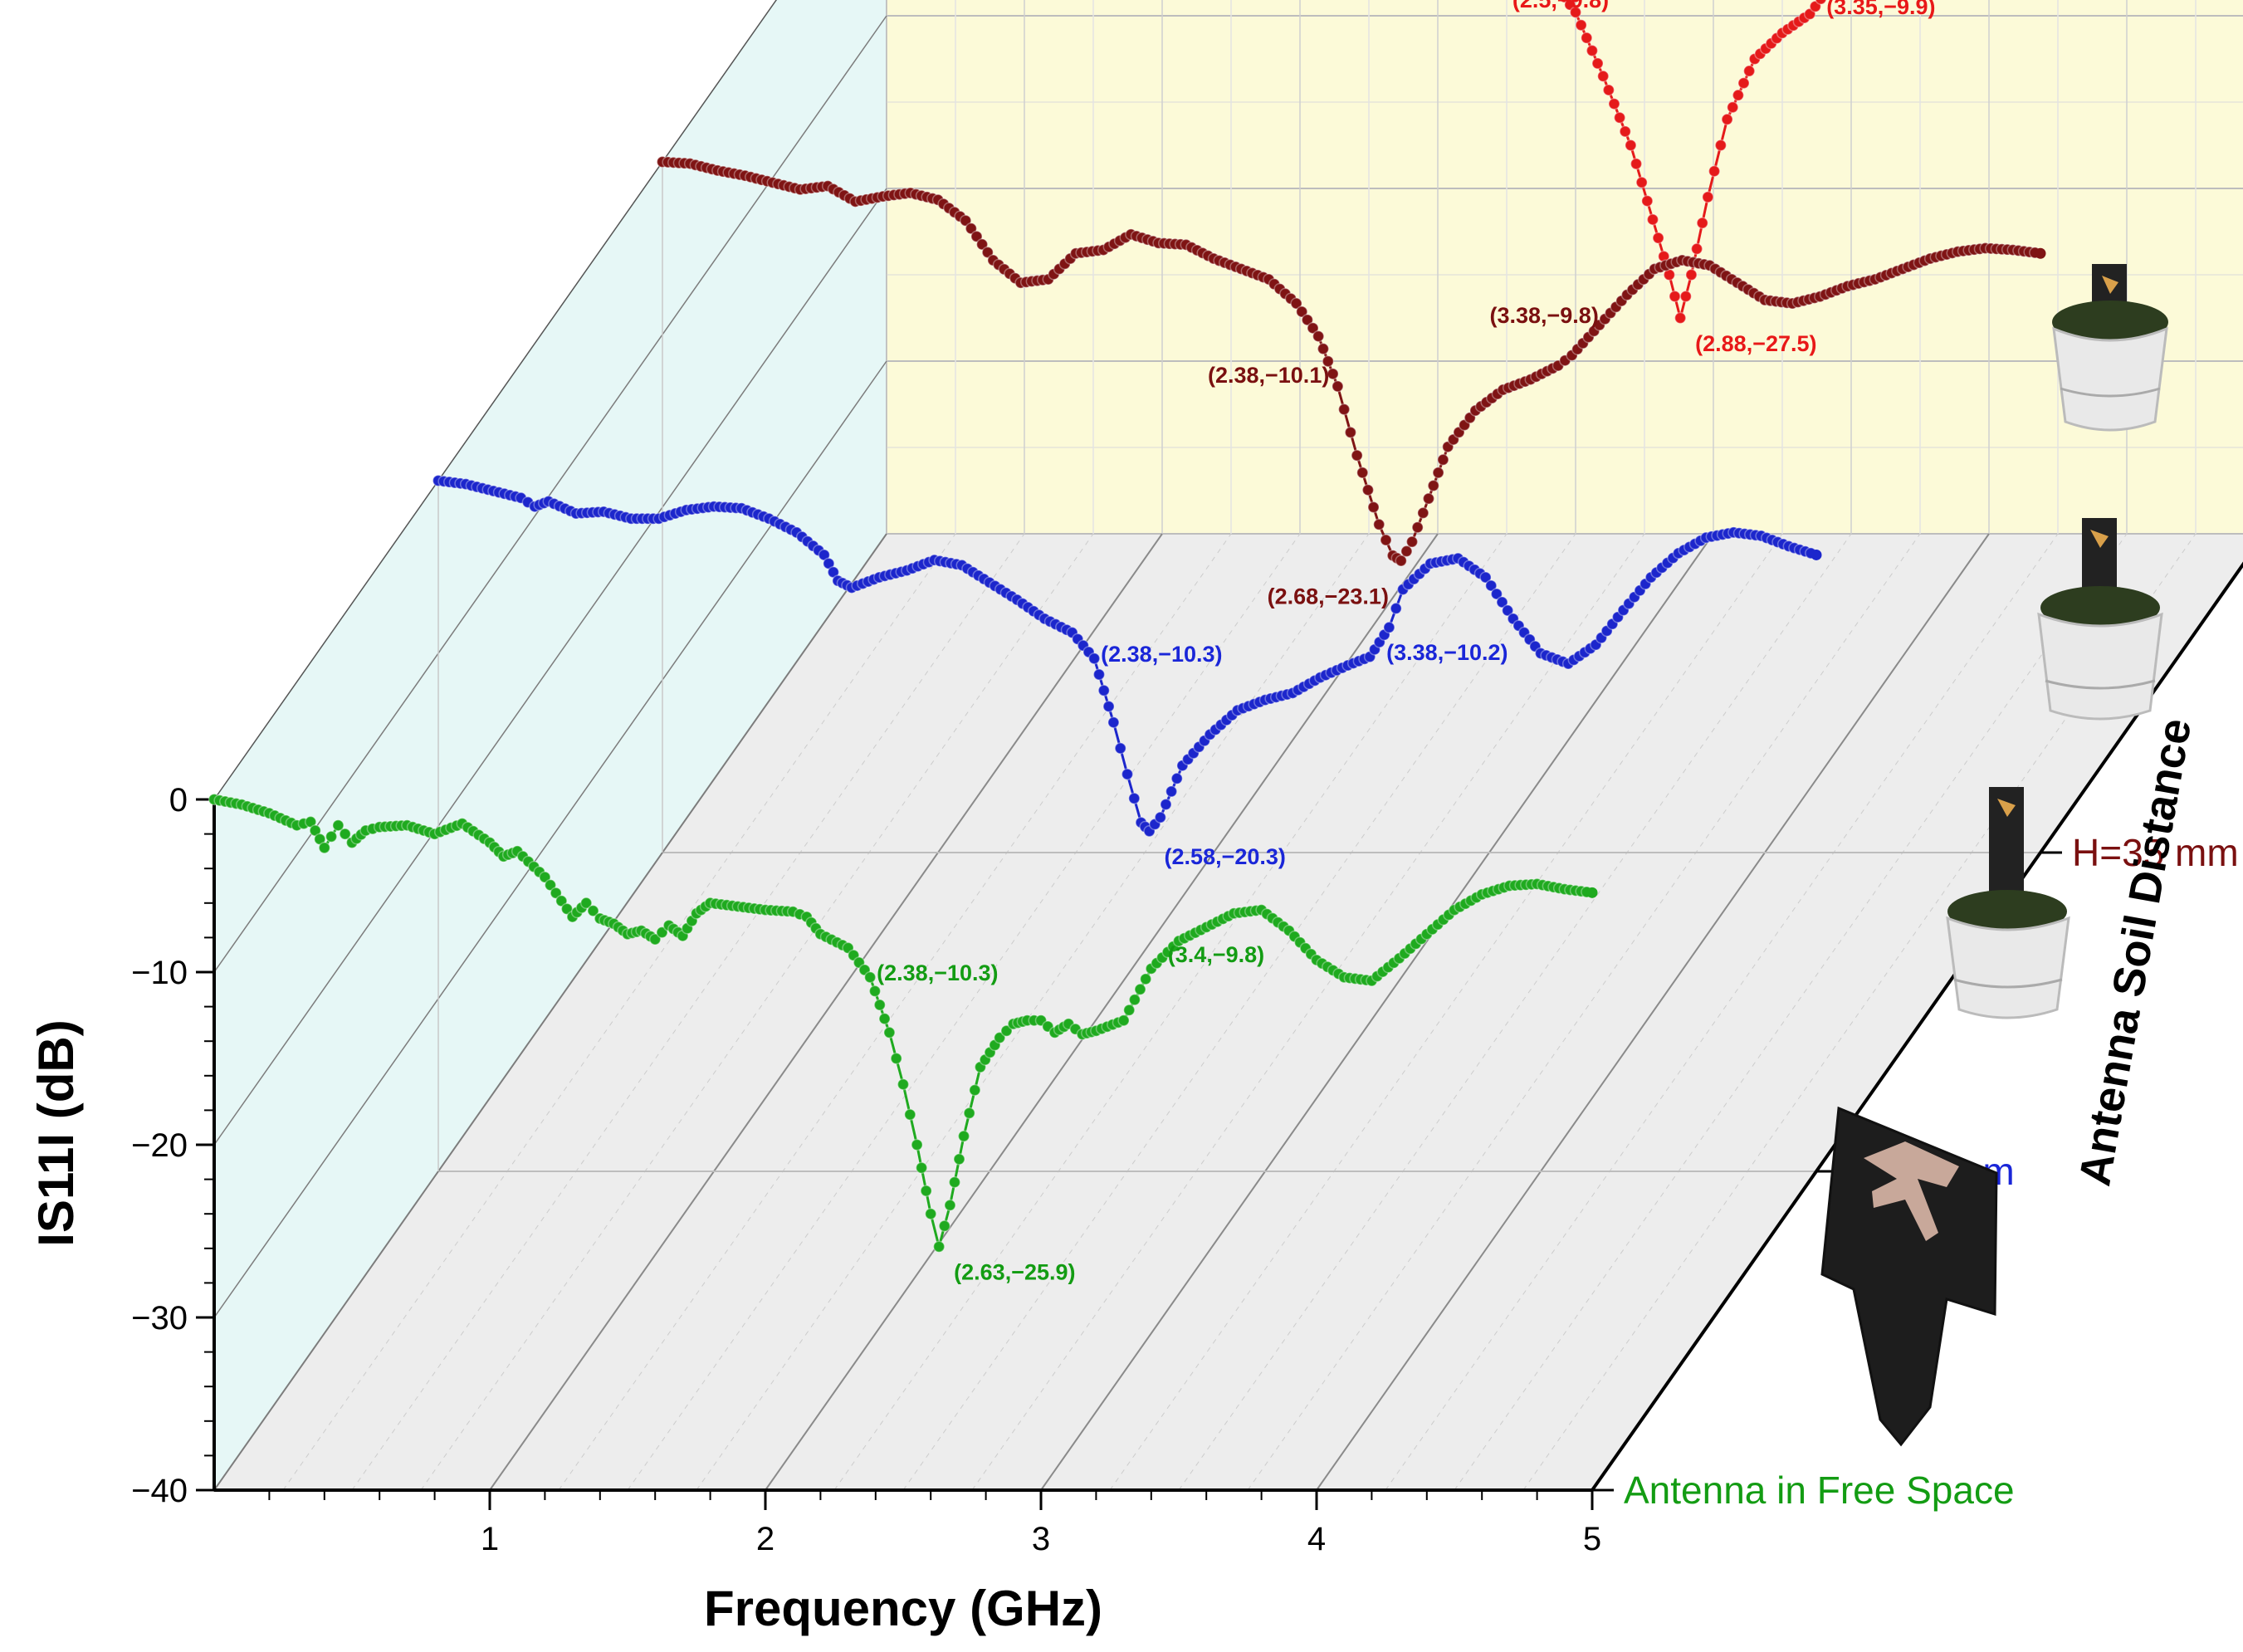 The width and height of the screenshot is (2243, 1652). Describe the element at coordinates (2135, 952) in the screenshot. I see `z-axis-title: Antenna Soil Distance` at that location.